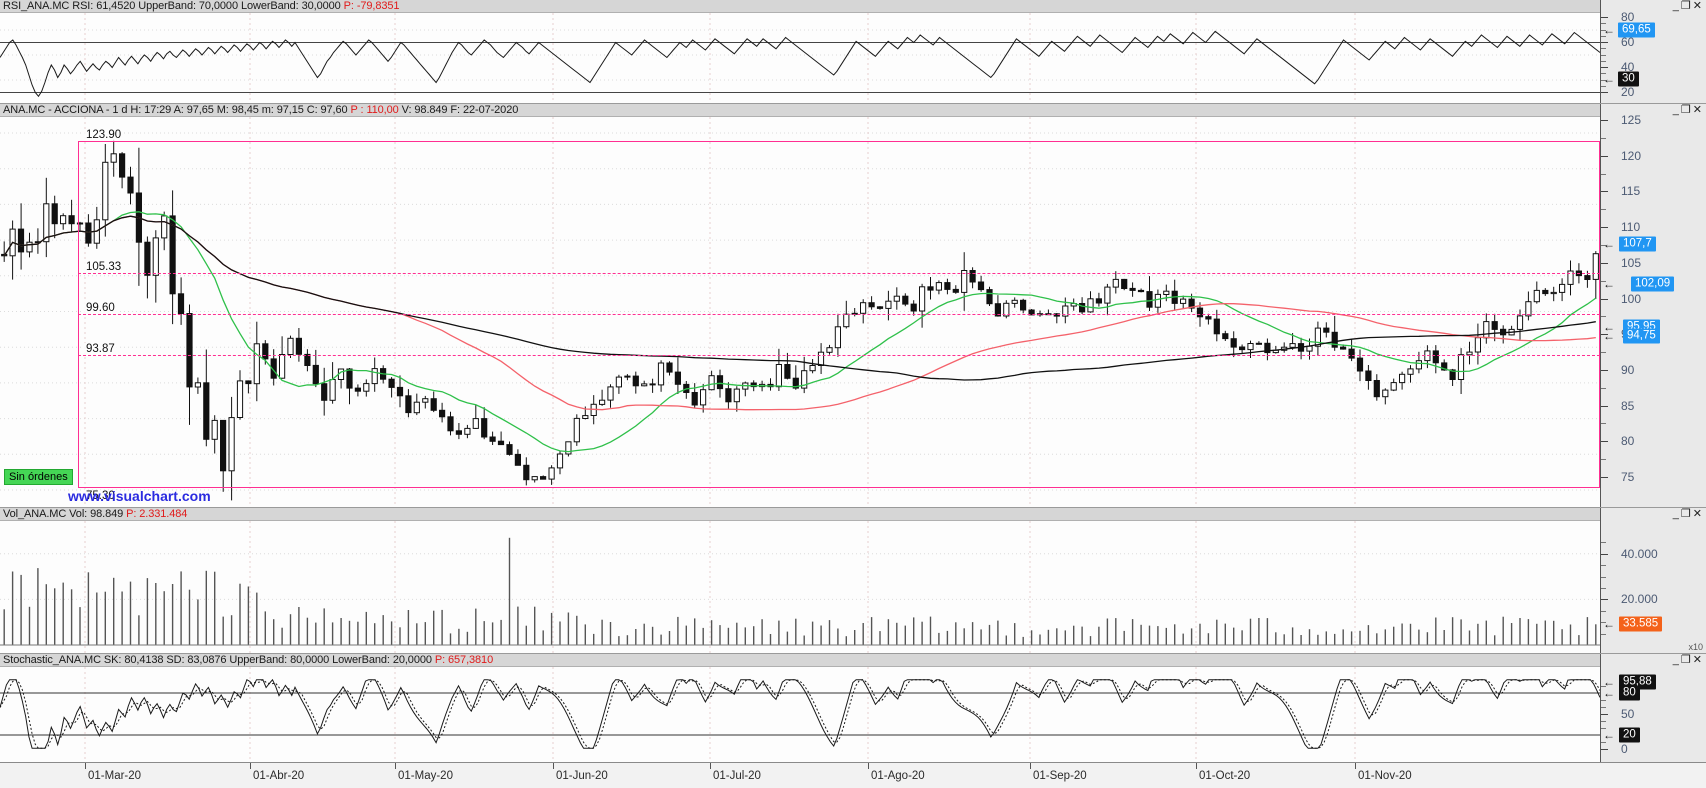 Image resolution: width=1706 pixels, height=788 pixels. What do you see at coordinates (100, 349) in the screenshot?
I see `fib-level-label: 93.87` at bounding box center [100, 349].